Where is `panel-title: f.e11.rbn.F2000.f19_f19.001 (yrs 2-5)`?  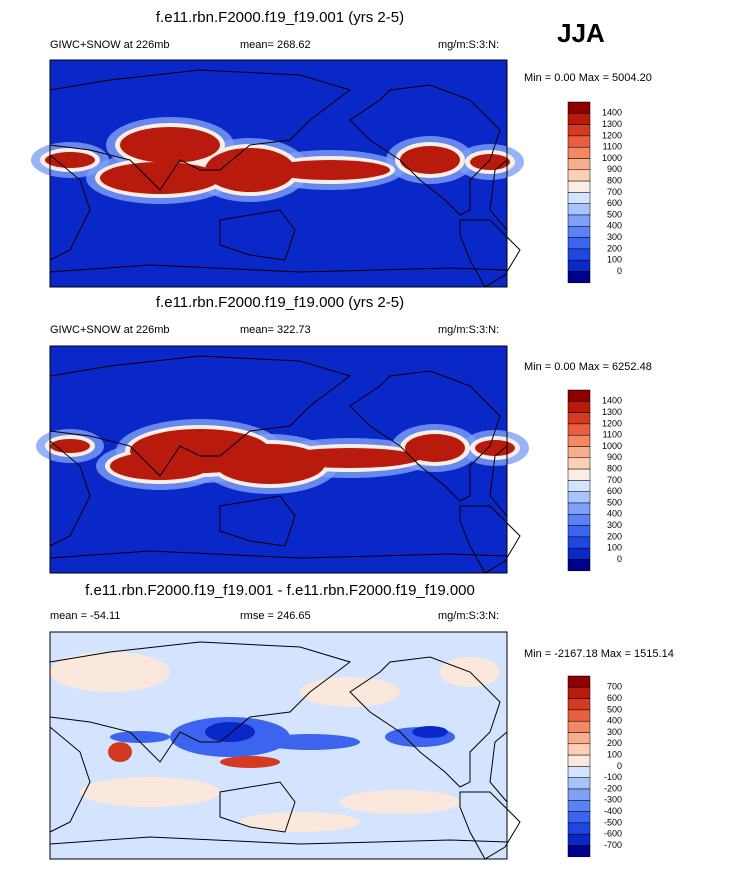
panel-title: f.e11.rbn.F2000.f19_f19.001 (yrs 2-5) is located at coordinates (280, 17).